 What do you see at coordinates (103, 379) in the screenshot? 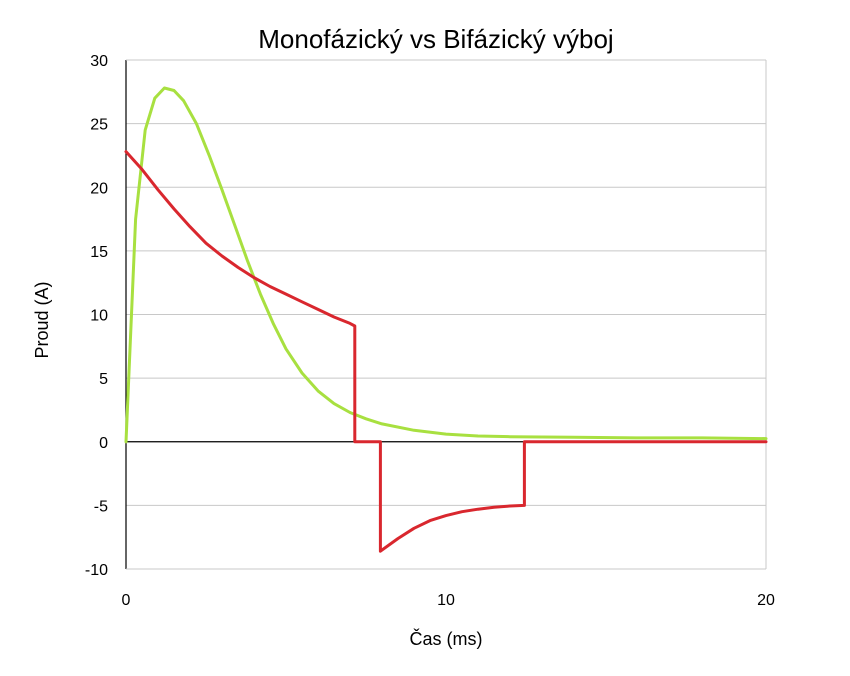
I see `y-tick-label: 5` at bounding box center [103, 379].